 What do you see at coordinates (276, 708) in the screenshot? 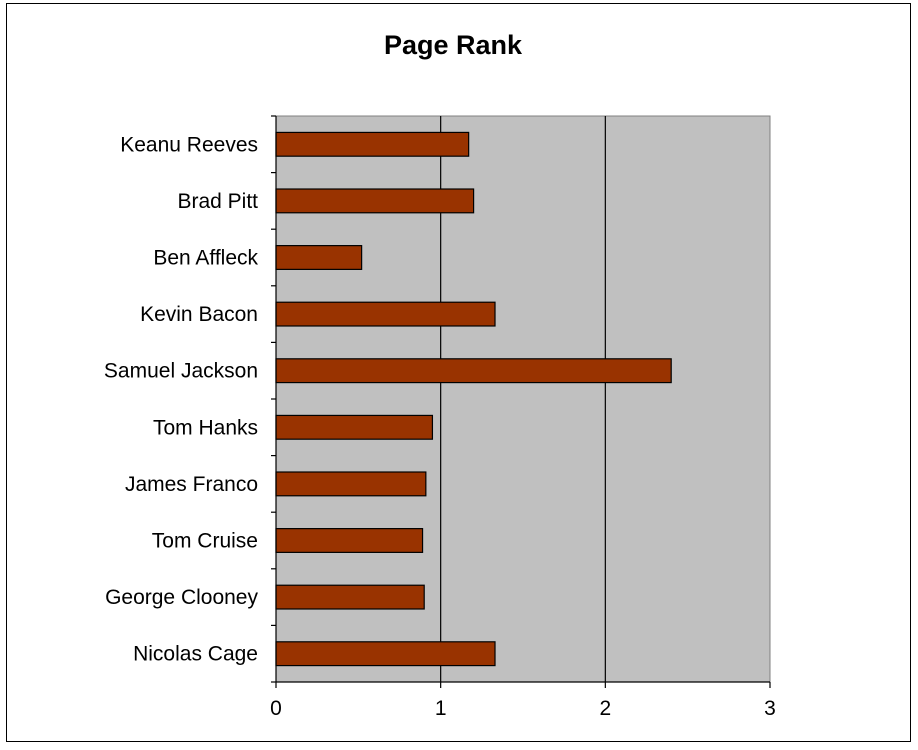
I see `x-tick-label: 0` at bounding box center [276, 708].